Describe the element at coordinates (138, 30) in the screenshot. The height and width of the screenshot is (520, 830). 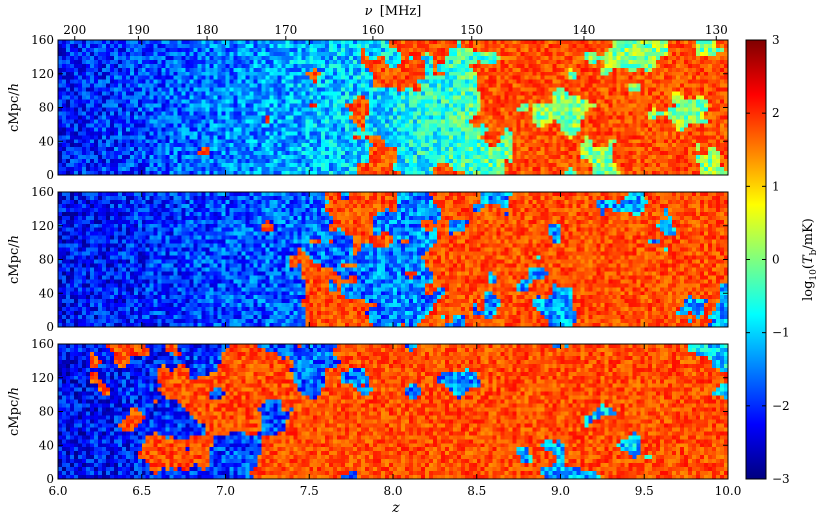
I see `top-tick-label: 190` at that location.